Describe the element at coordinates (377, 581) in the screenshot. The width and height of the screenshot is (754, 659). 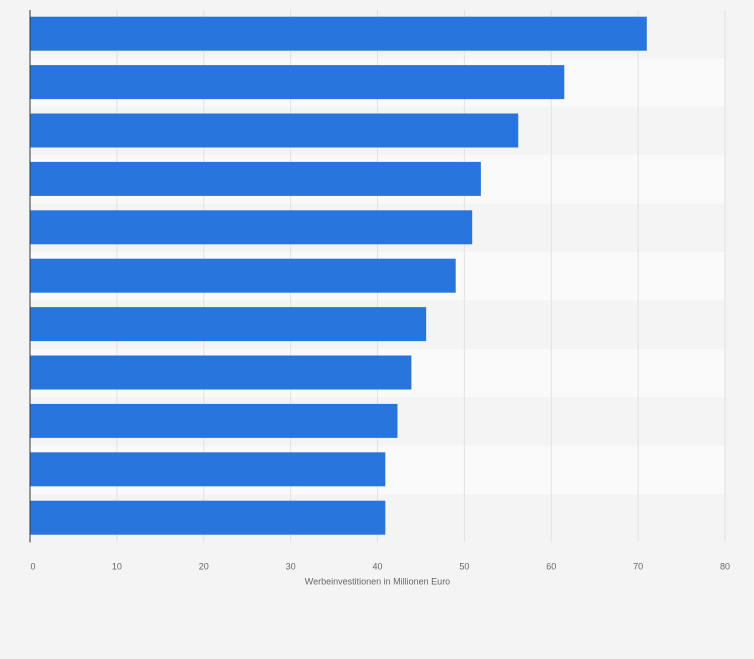
I see `x-axis-title: Werbeinvestitionen in Millionen Euro` at that location.